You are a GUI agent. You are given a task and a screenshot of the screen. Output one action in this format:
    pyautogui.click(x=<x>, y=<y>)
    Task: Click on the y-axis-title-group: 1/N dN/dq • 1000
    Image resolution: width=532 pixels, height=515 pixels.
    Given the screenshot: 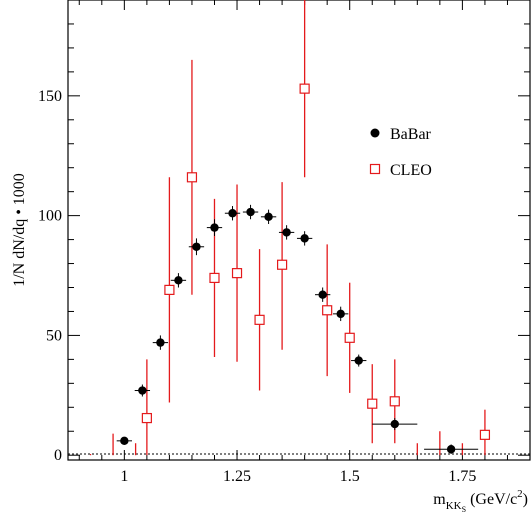 What is the action you would take?
    pyautogui.click(x=19, y=230)
    